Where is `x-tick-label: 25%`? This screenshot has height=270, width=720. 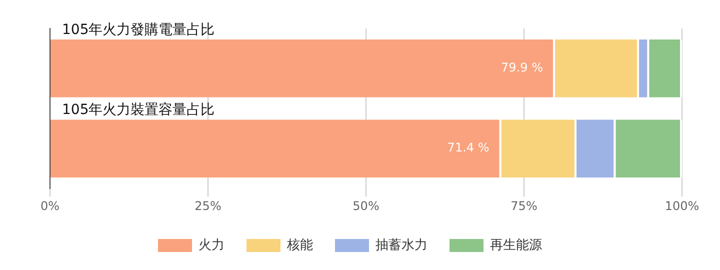
x-tick-label: 25% is located at coordinates (208, 205).